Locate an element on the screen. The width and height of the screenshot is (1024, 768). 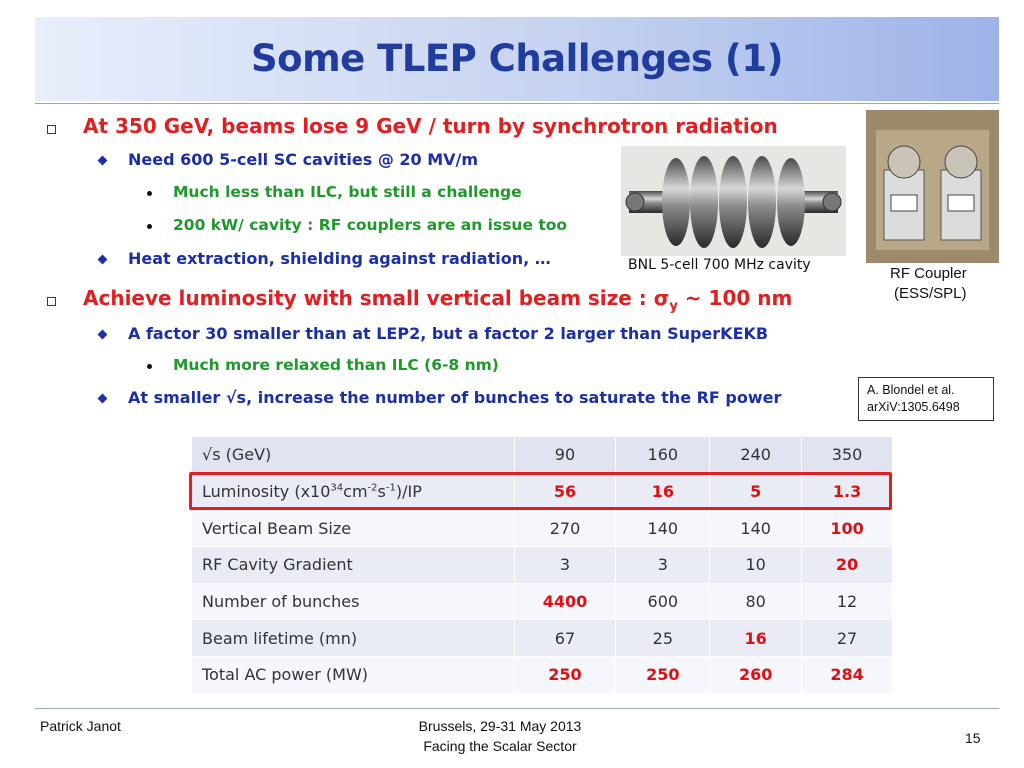
footer-venue-line1: Brussels, 29-31 May 2013 is located at coordinates (500, 726).